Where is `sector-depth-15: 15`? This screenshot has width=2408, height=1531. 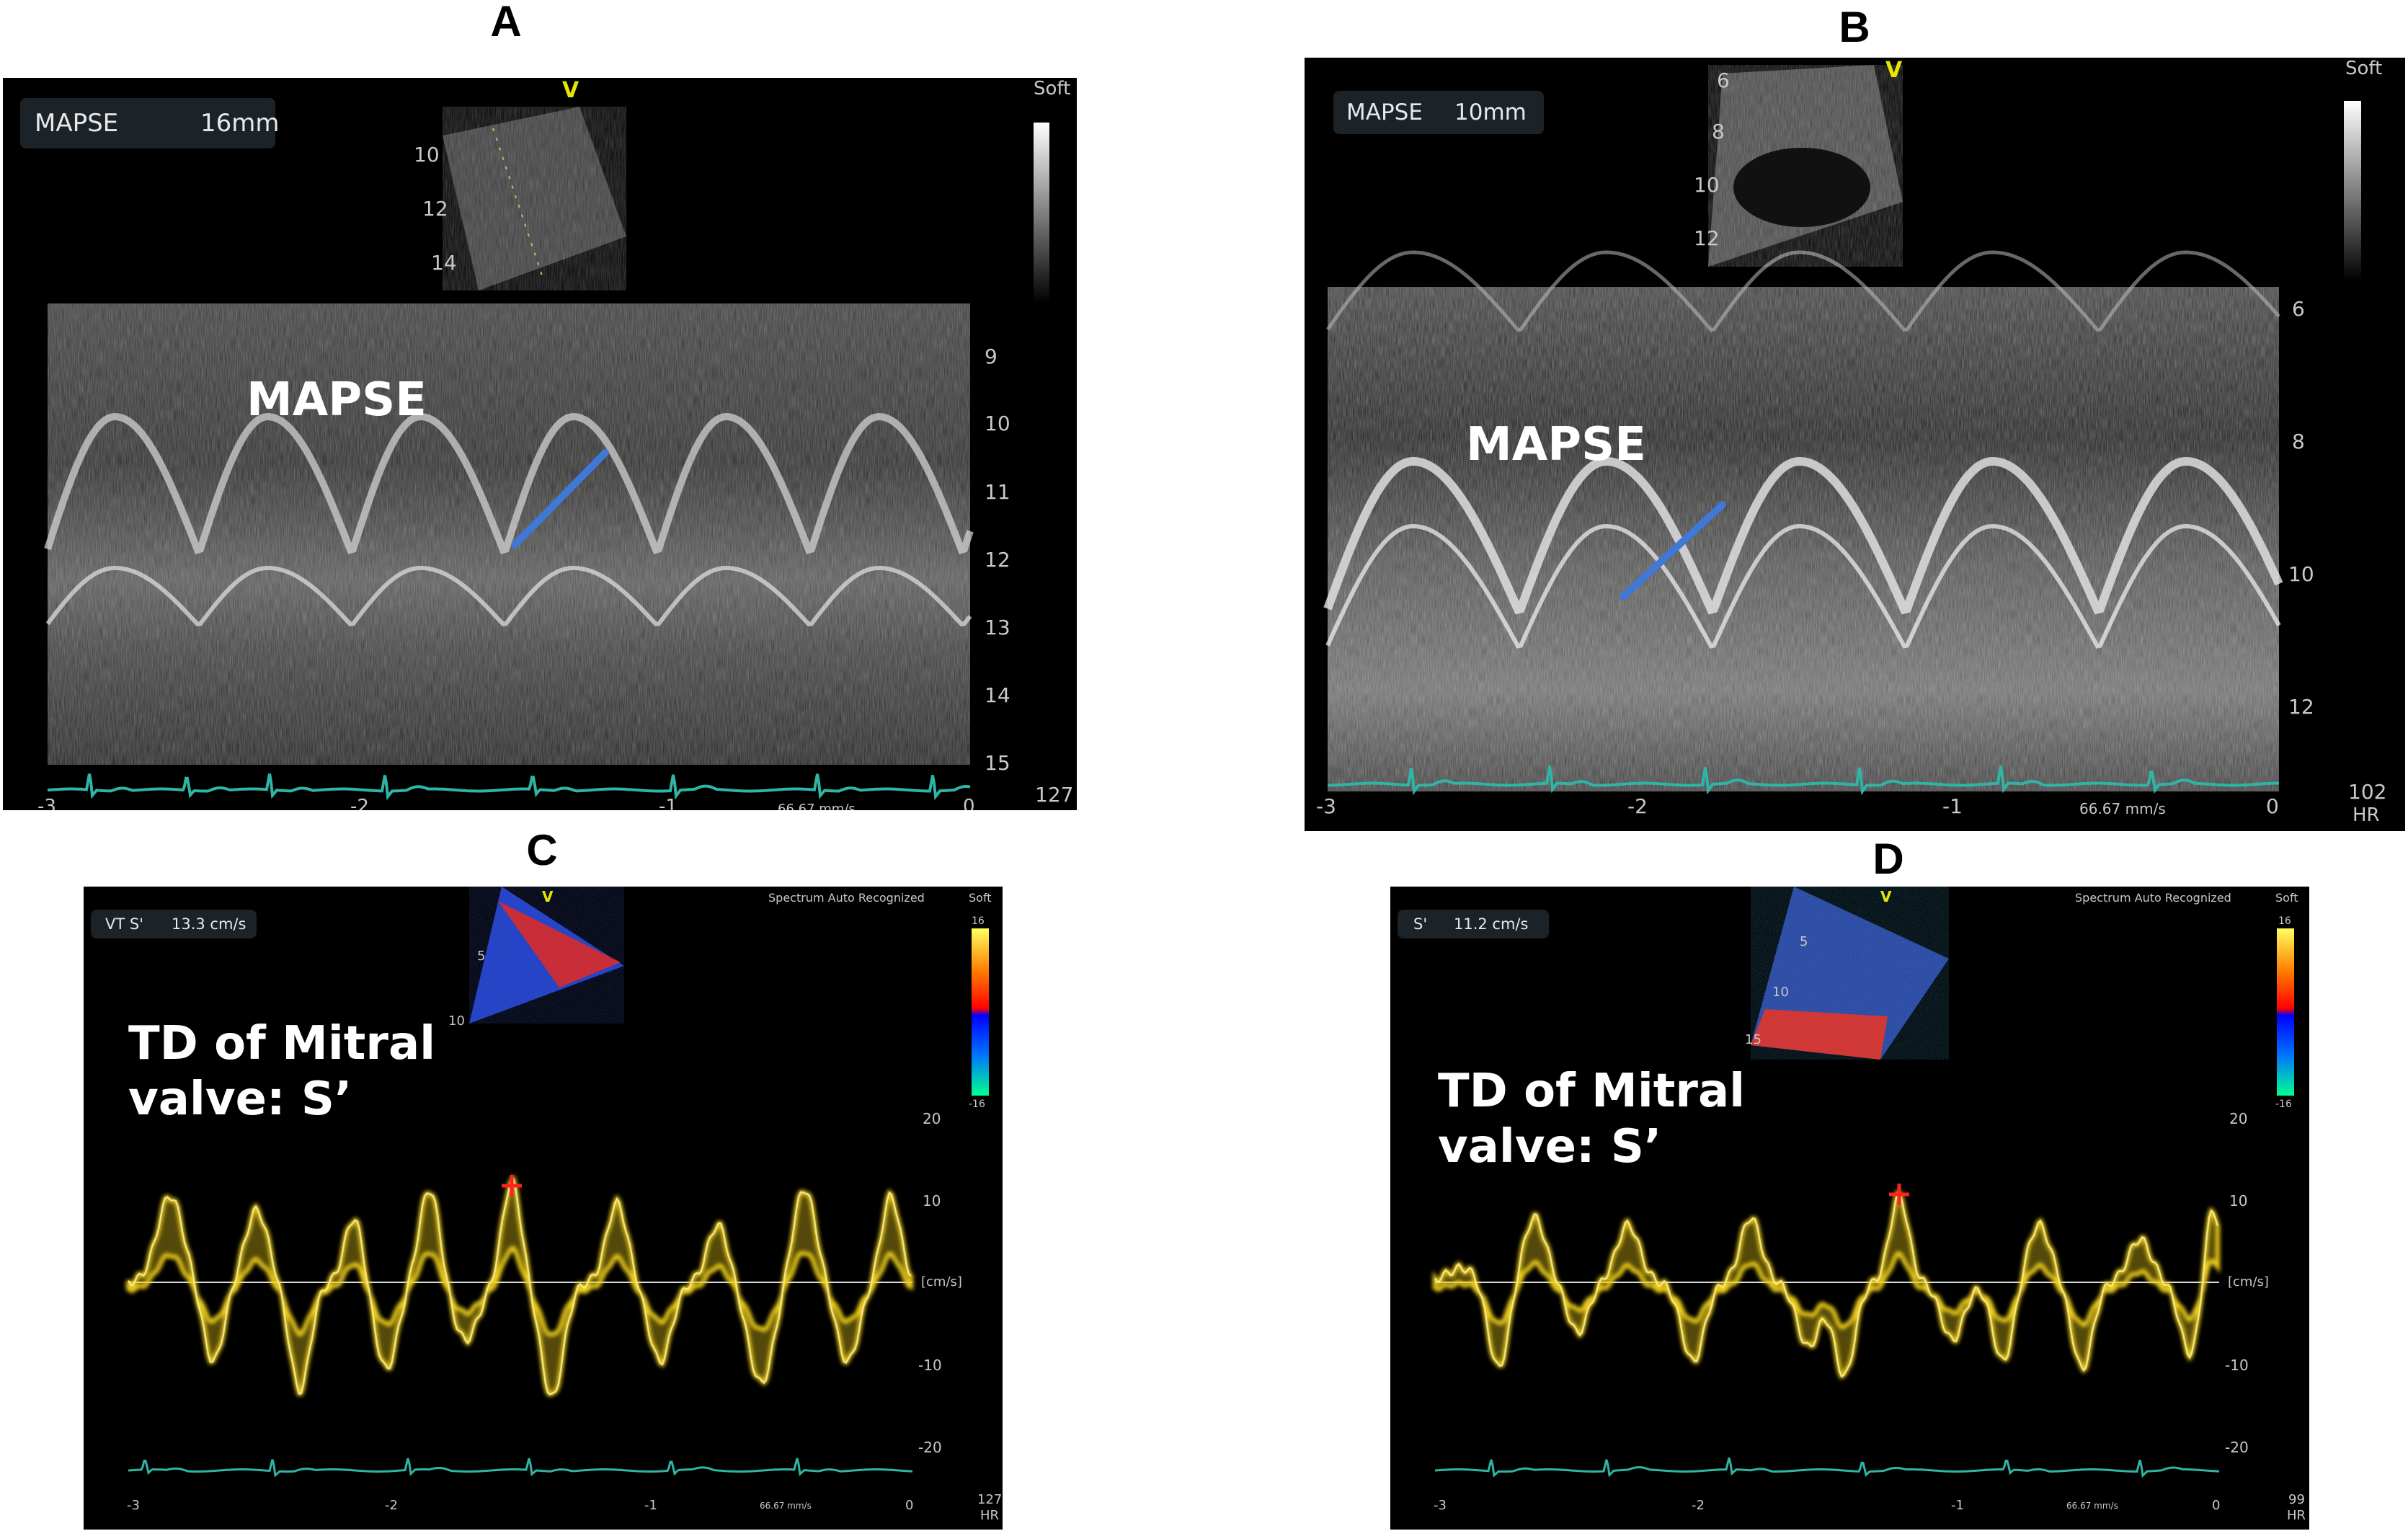
sector-depth-15: 15 is located at coordinates (1753, 1039).